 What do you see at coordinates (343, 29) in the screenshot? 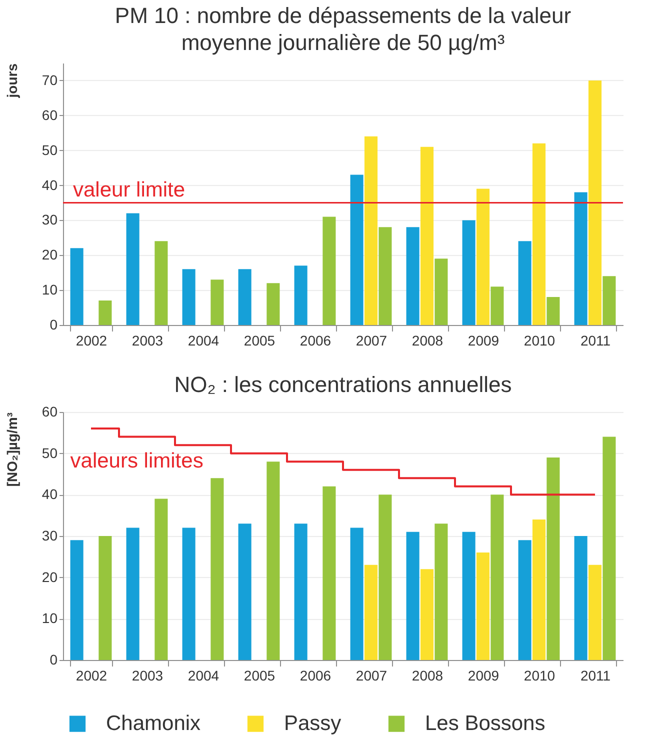
I see `chart-title: PM 10 : nombre de dépassements de la valeur moyenne journalière de 50 µg/m³` at bounding box center [343, 29].